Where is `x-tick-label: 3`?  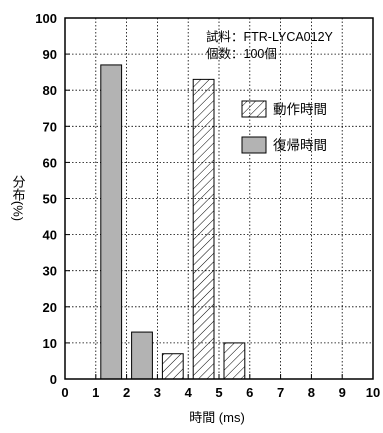 x-tick-label: 3 is located at coordinates (157, 392).